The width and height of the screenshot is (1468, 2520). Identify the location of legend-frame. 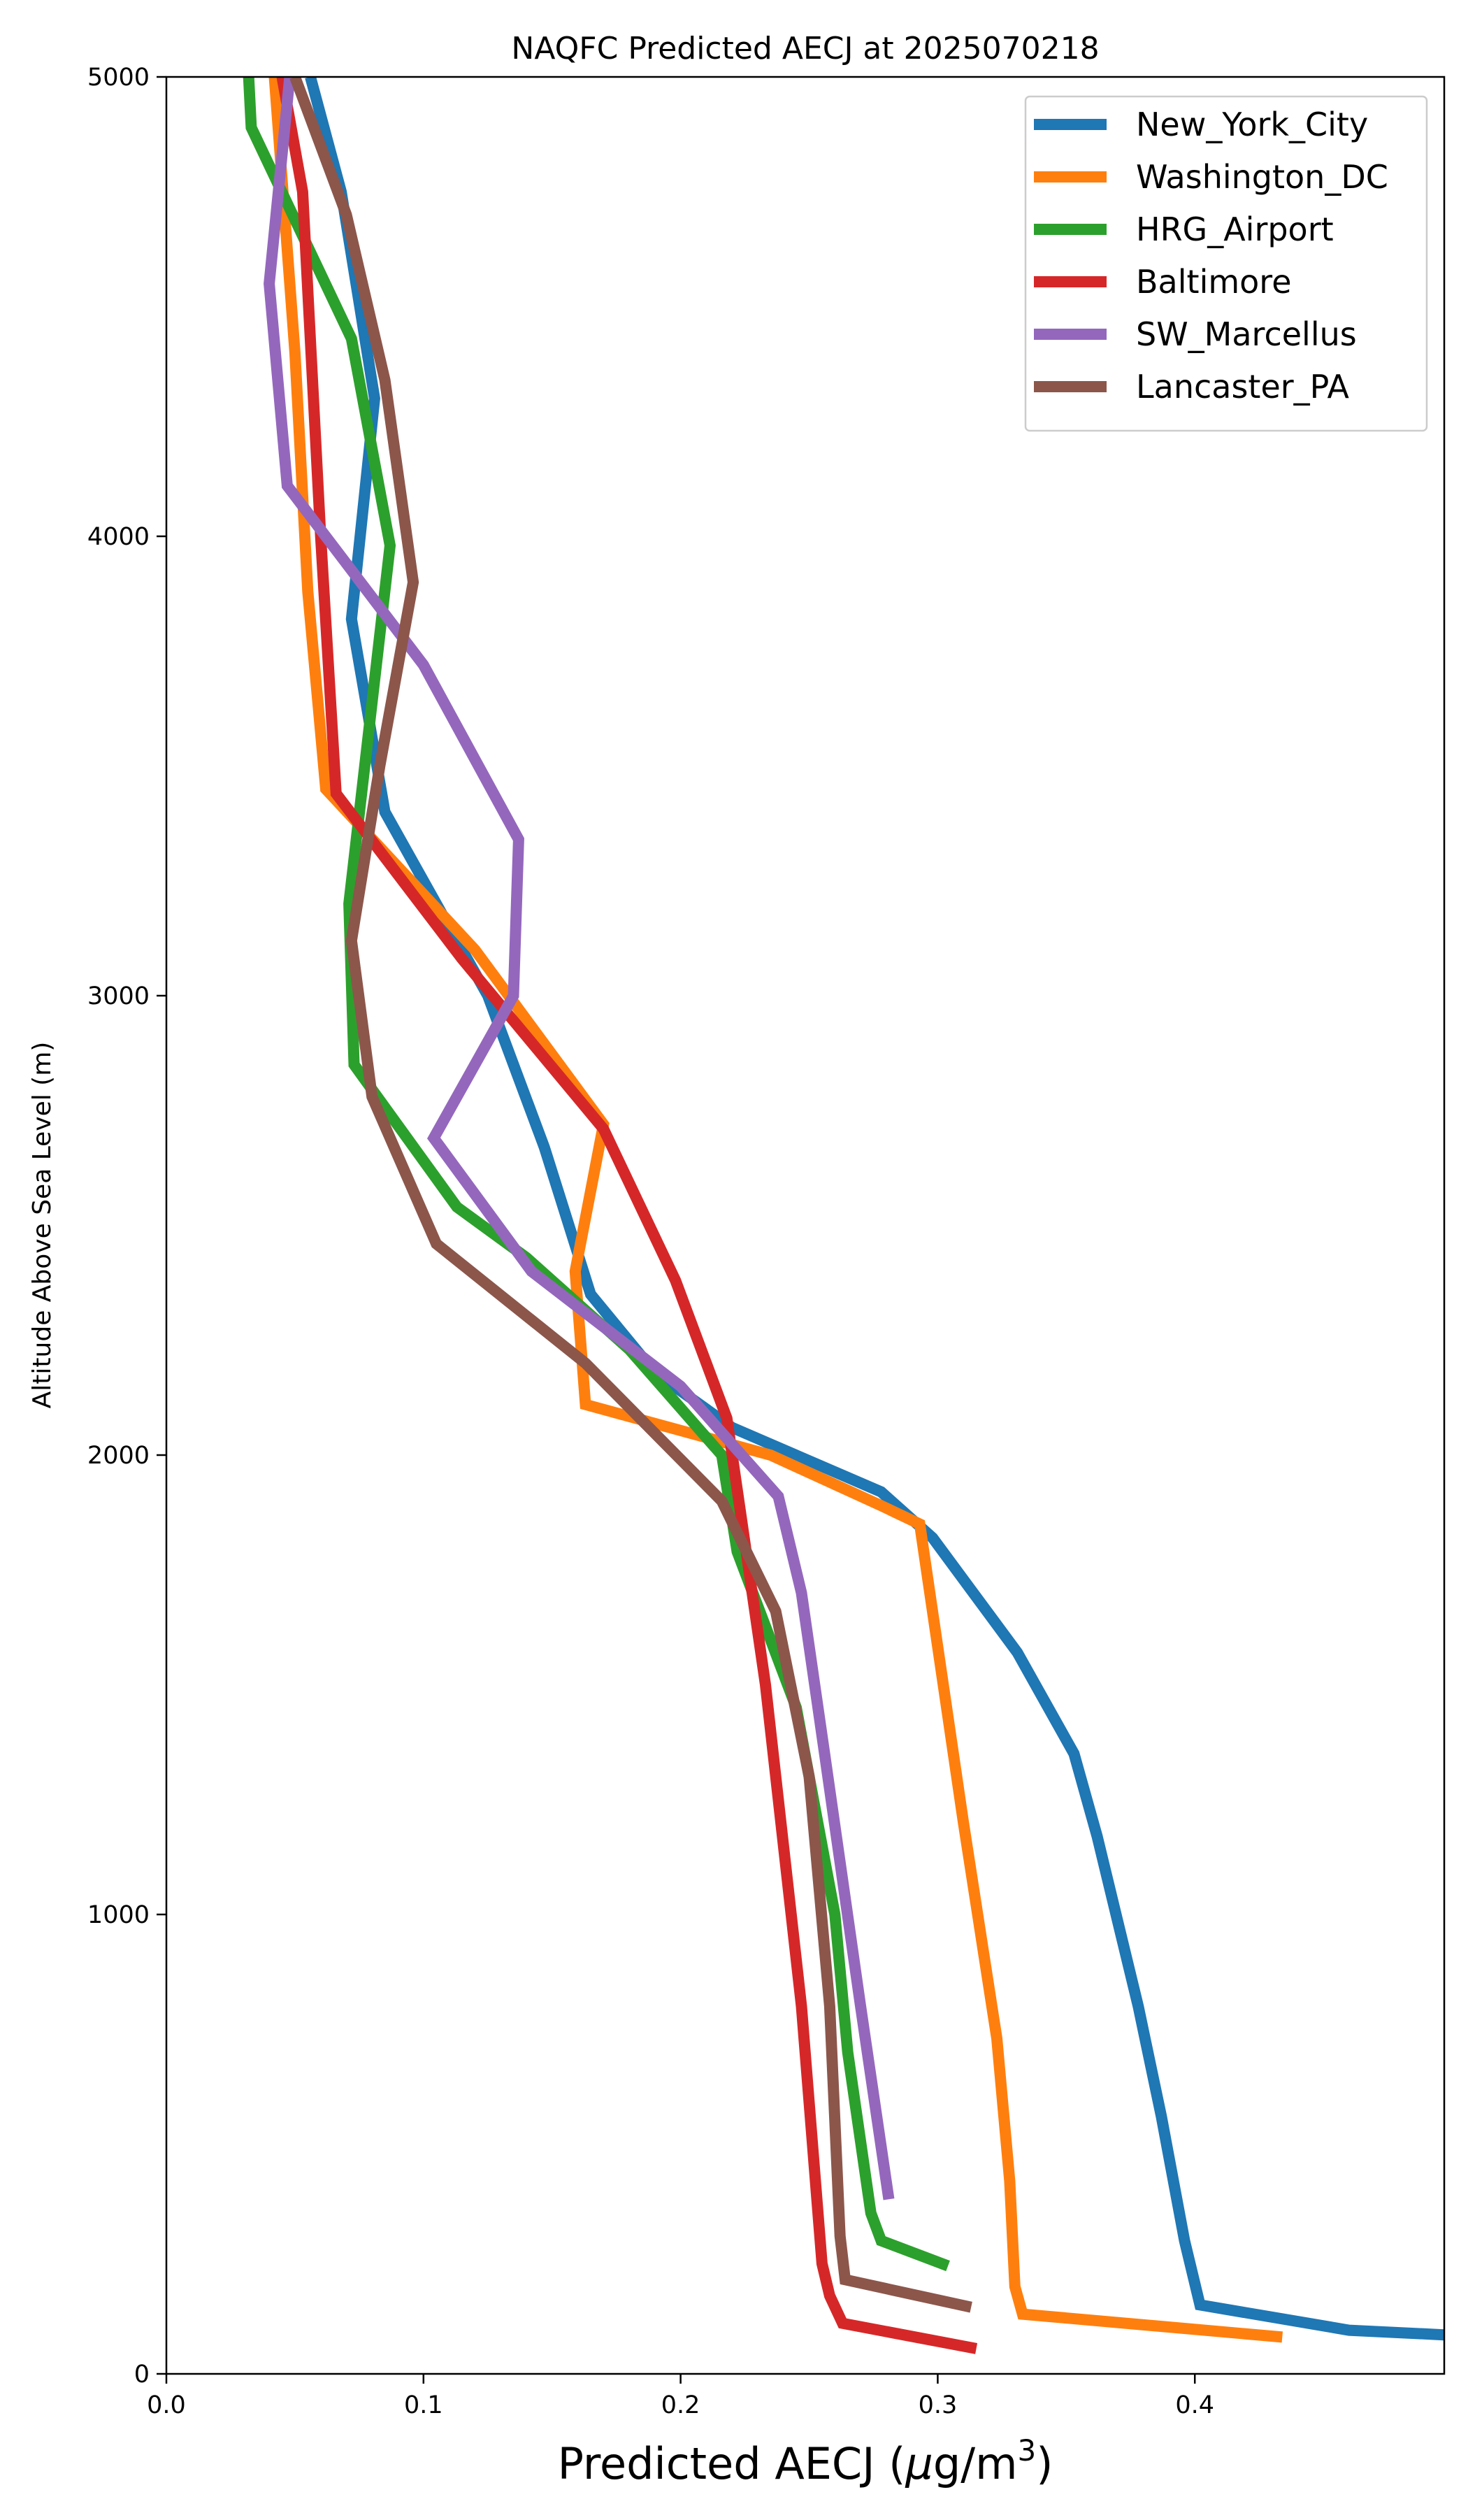
(1226, 263).